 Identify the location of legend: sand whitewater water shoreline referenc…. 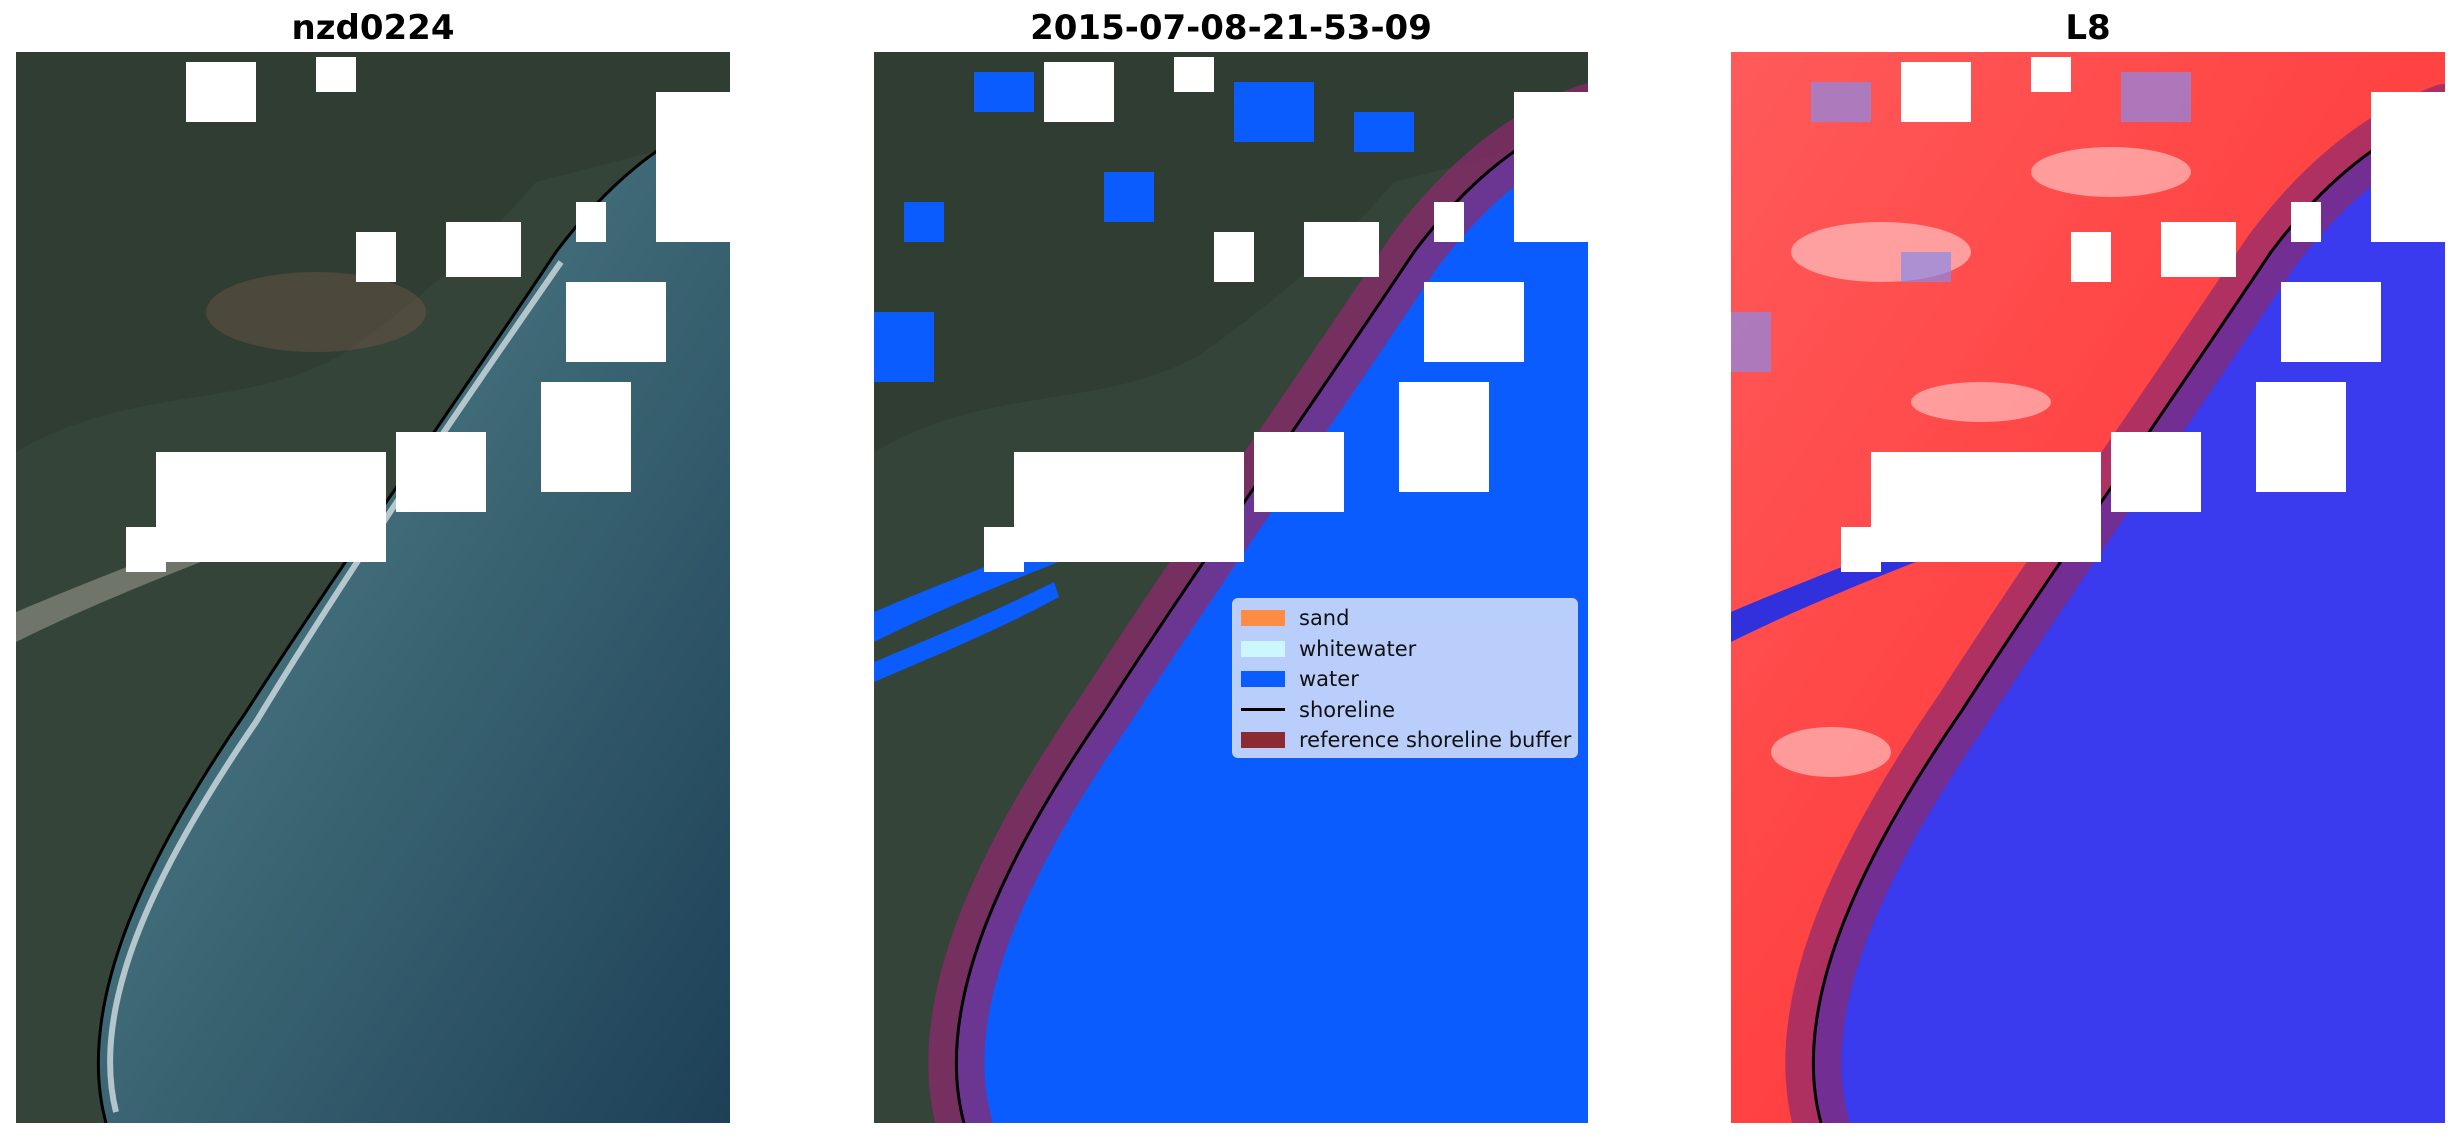
(1405, 678).